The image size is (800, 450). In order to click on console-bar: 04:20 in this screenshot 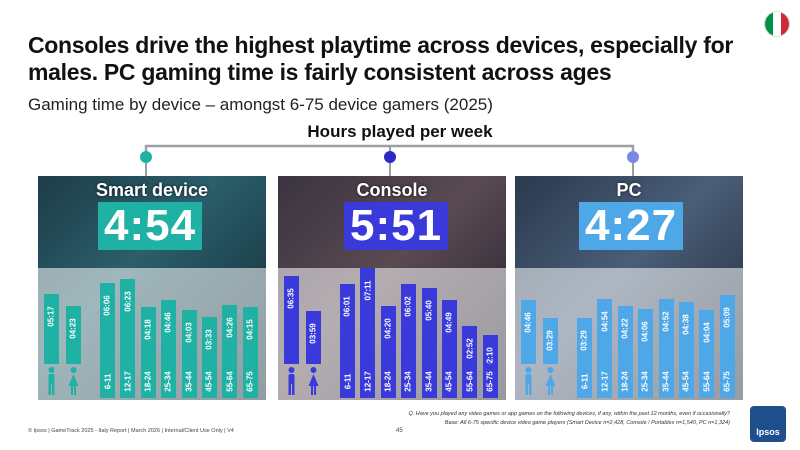, I will do `click(388, 335)`.